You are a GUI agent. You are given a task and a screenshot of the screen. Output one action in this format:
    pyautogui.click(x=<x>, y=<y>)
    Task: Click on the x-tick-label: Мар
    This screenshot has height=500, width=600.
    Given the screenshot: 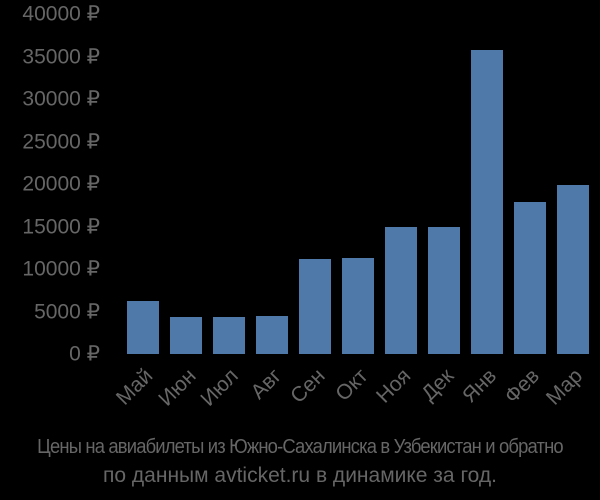 What is the action you would take?
    pyautogui.click(x=564, y=387)
    